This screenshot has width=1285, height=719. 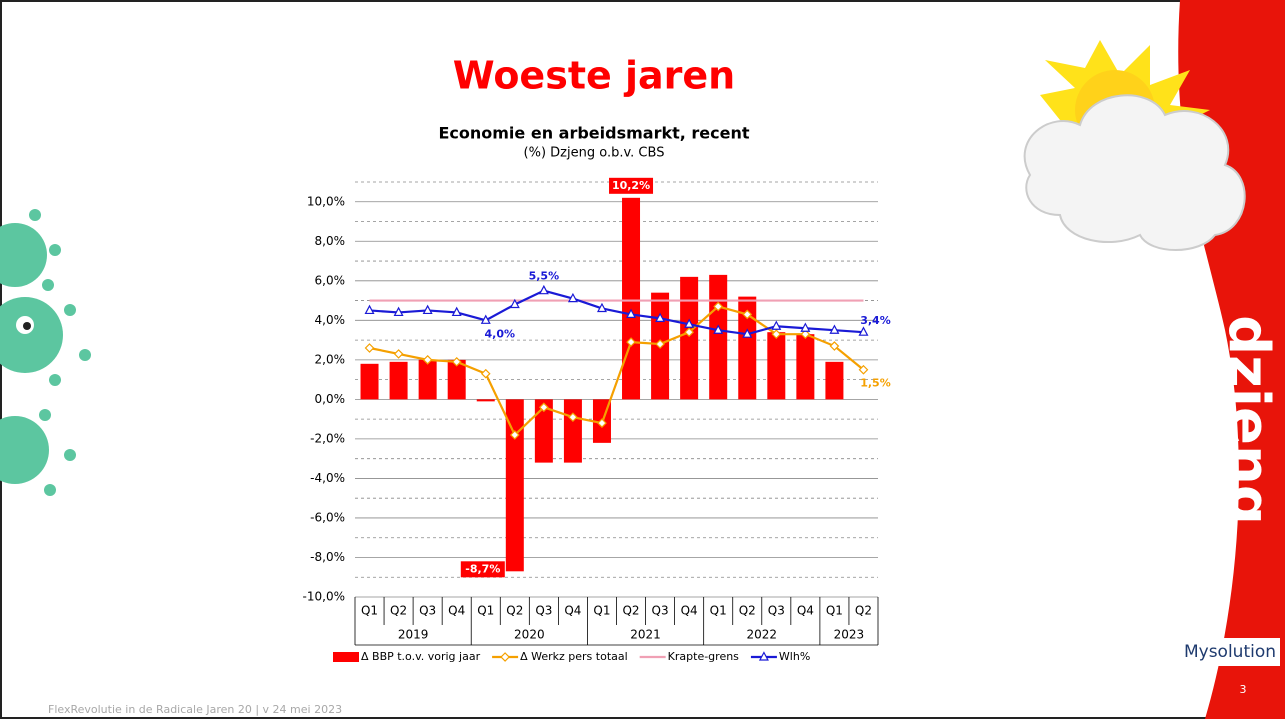 I want to click on y-tick-label: 6,0%, so click(x=330, y=280).